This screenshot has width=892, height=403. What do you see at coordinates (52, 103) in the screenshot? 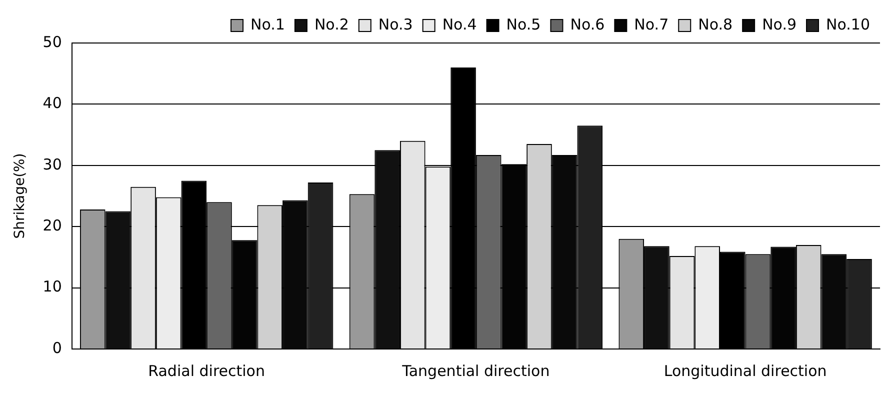
I see `y-tick-label: 40` at bounding box center [52, 103].